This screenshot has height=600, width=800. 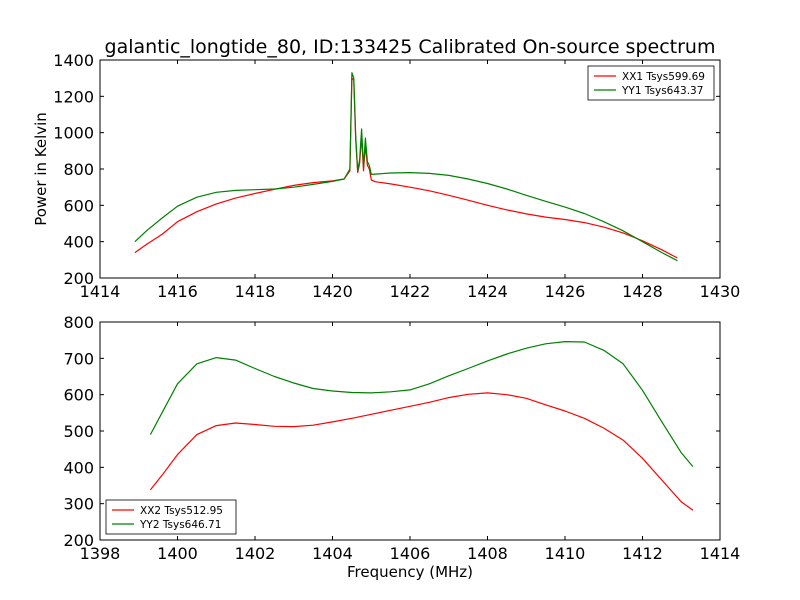 What do you see at coordinates (487, 291) in the screenshot?
I see `x-tick-label: 1424` at bounding box center [487, 291].